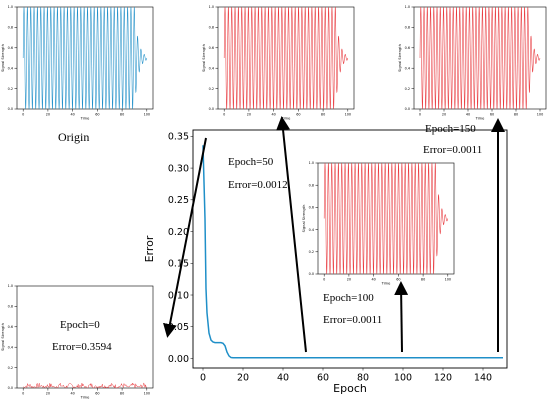 This screenshot has width=550, height=401. I want to click on x-axis-label: Epoch, so click(350, 388).